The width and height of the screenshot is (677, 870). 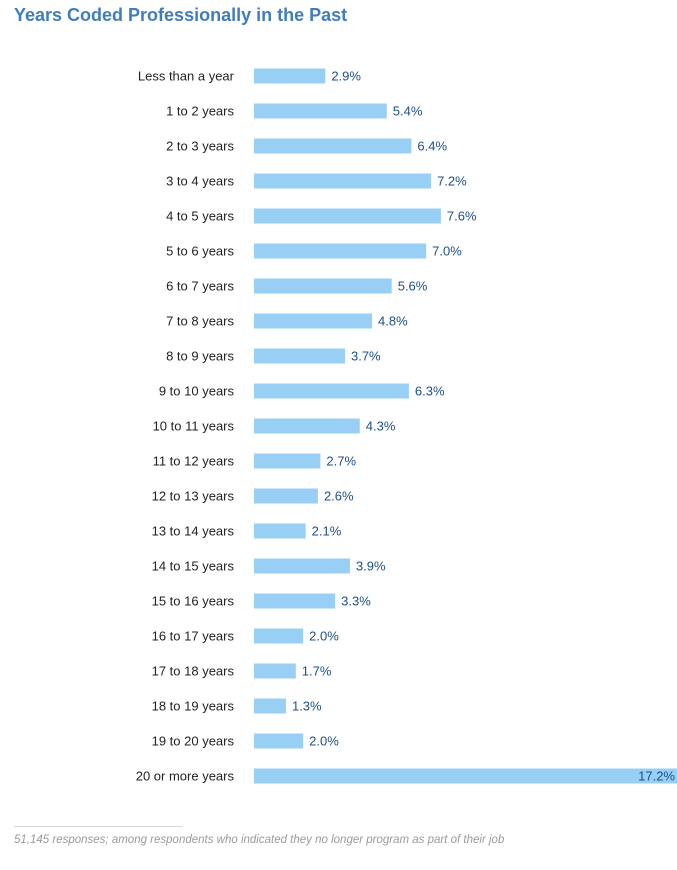 I want to click on value-label: 5.6%, so click(x=413, y=286).